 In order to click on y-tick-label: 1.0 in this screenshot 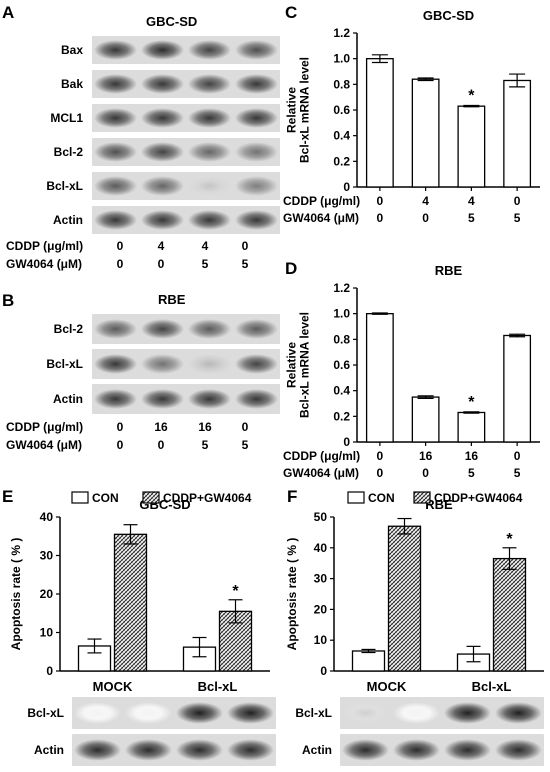, I will do `click(341, 314)`.